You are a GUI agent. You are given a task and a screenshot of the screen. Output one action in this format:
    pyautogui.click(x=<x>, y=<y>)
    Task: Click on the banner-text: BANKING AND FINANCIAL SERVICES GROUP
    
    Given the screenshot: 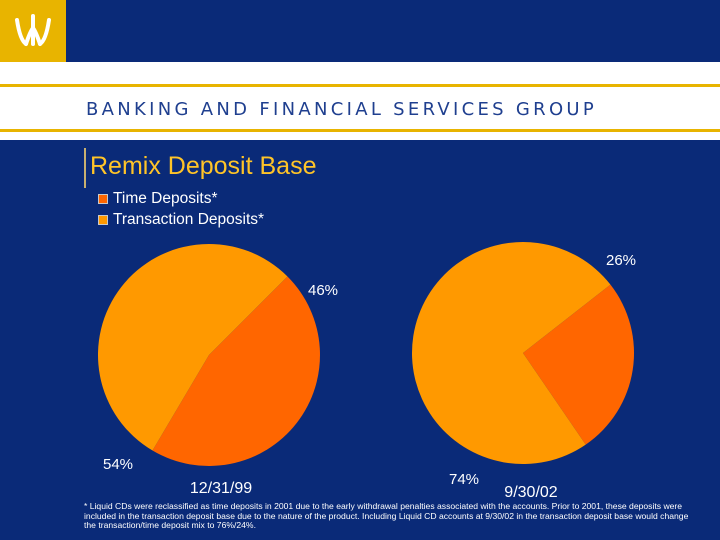 What is the action you would take?
    pyautogui.click(x=342, y=109)
    